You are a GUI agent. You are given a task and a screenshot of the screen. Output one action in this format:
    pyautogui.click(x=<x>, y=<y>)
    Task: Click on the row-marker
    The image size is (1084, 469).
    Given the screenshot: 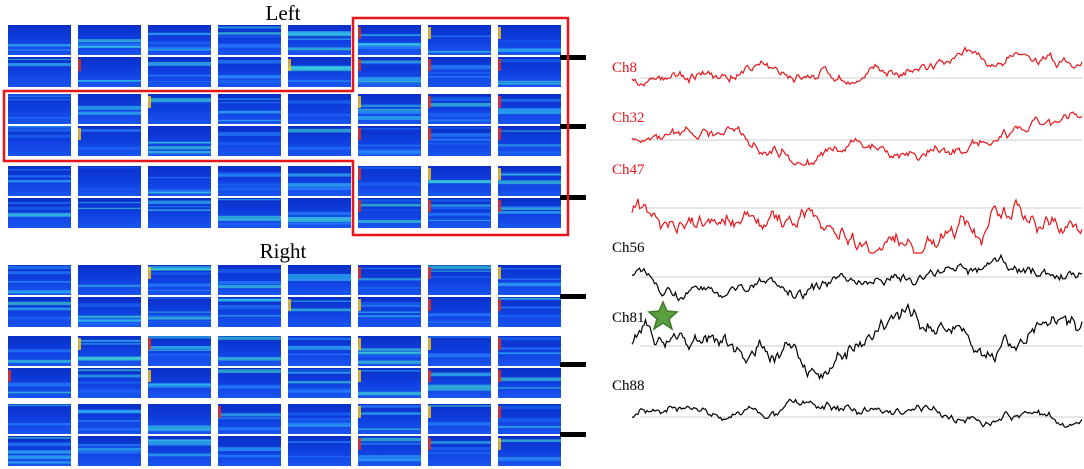 What is the action you would take?
    pyautogui.click(x=573, y=197)
    